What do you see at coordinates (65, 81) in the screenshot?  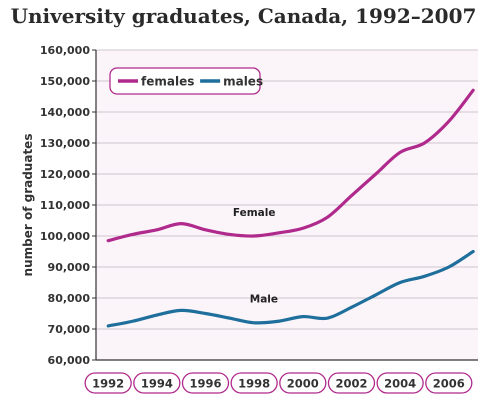 I see `y-tick-label: 150,000` at bounding box center [65, 81].